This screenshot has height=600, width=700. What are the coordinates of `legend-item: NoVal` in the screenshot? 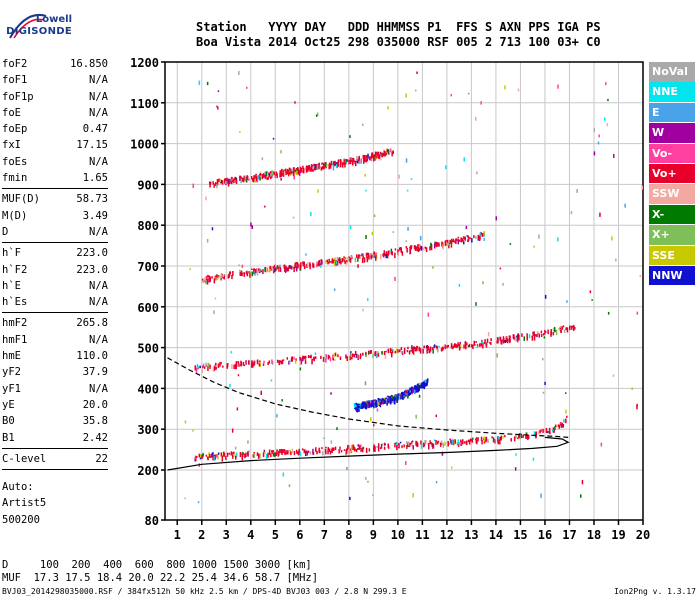 It's located at (672, 72).